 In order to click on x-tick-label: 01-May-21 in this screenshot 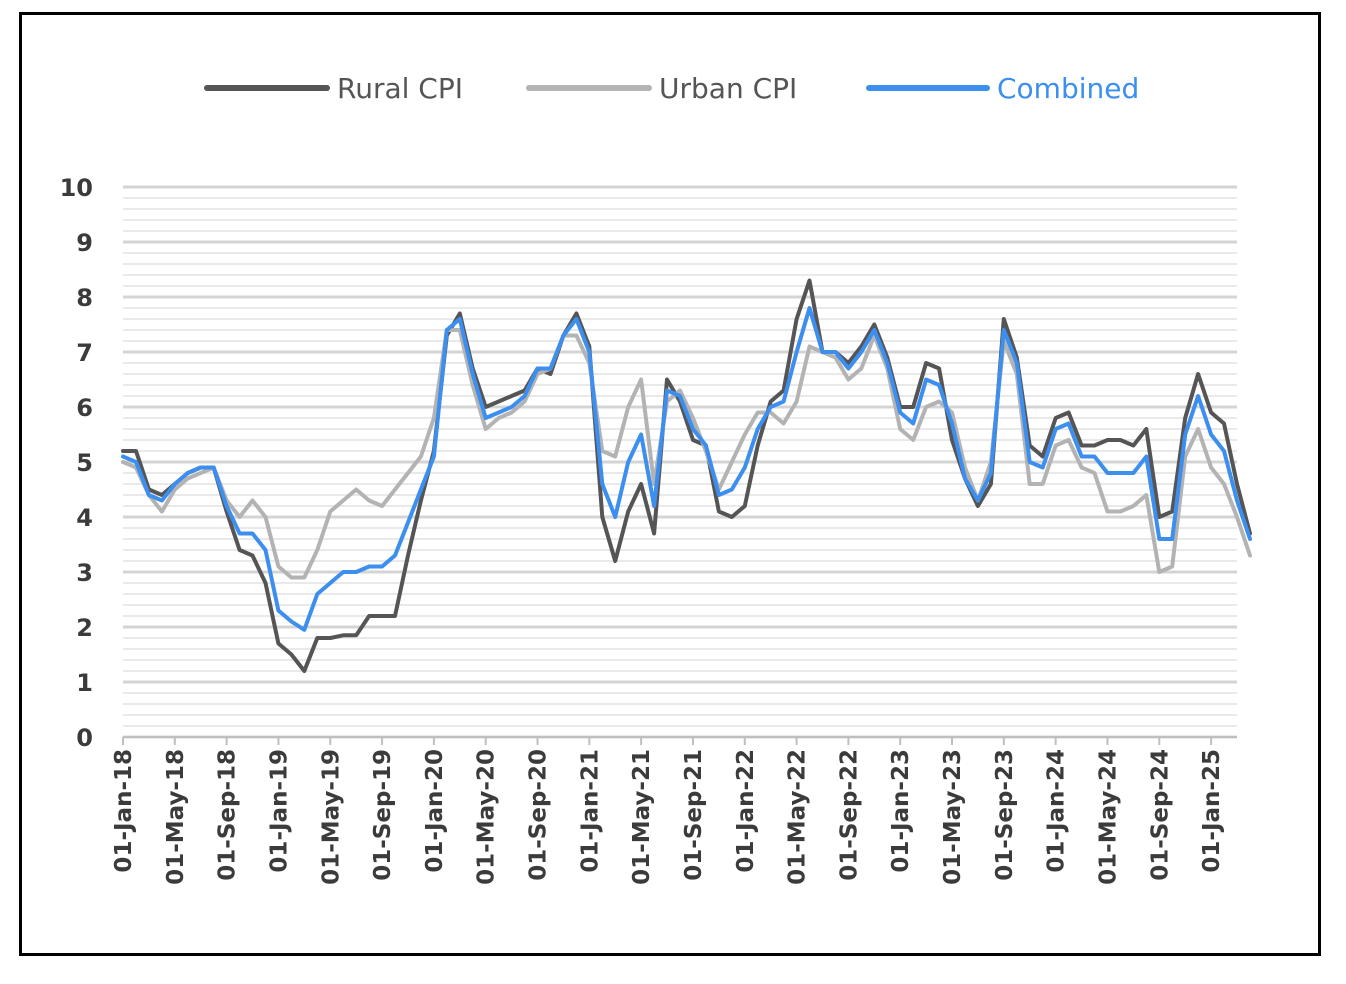, I will do `click(642, 817)`.